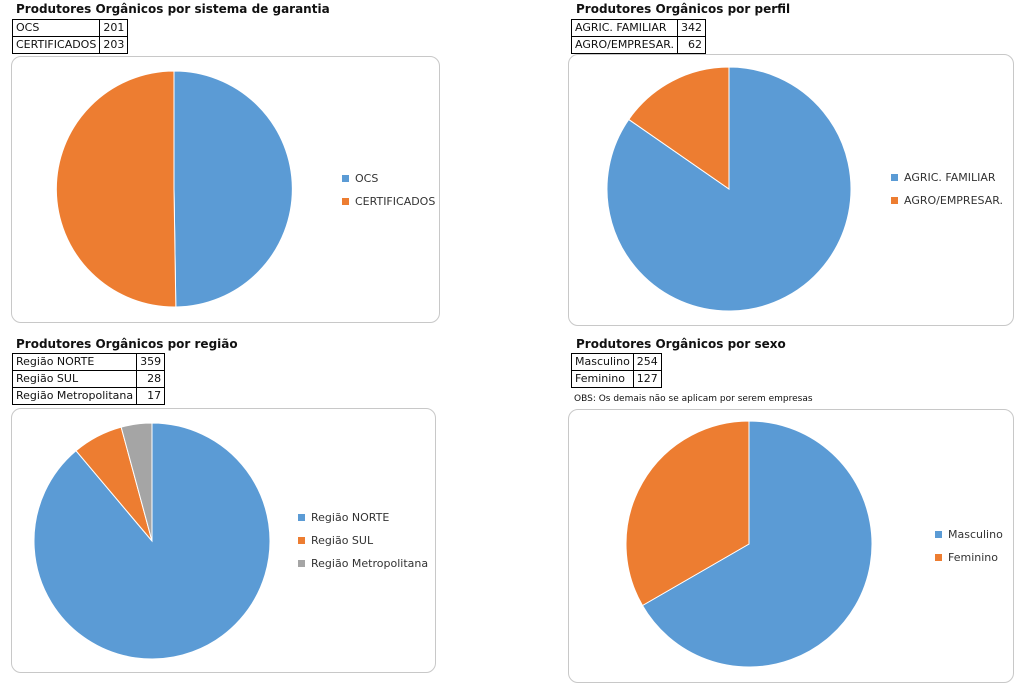 This screenshot has height=683, width=1024. I want to click on data-table: Masculino 254 Feminino 127, so click(616, 370).